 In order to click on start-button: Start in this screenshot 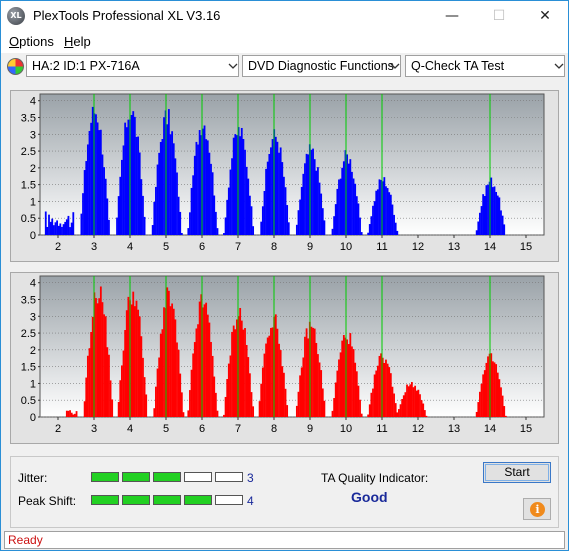, I will do `click(517, 472)`.